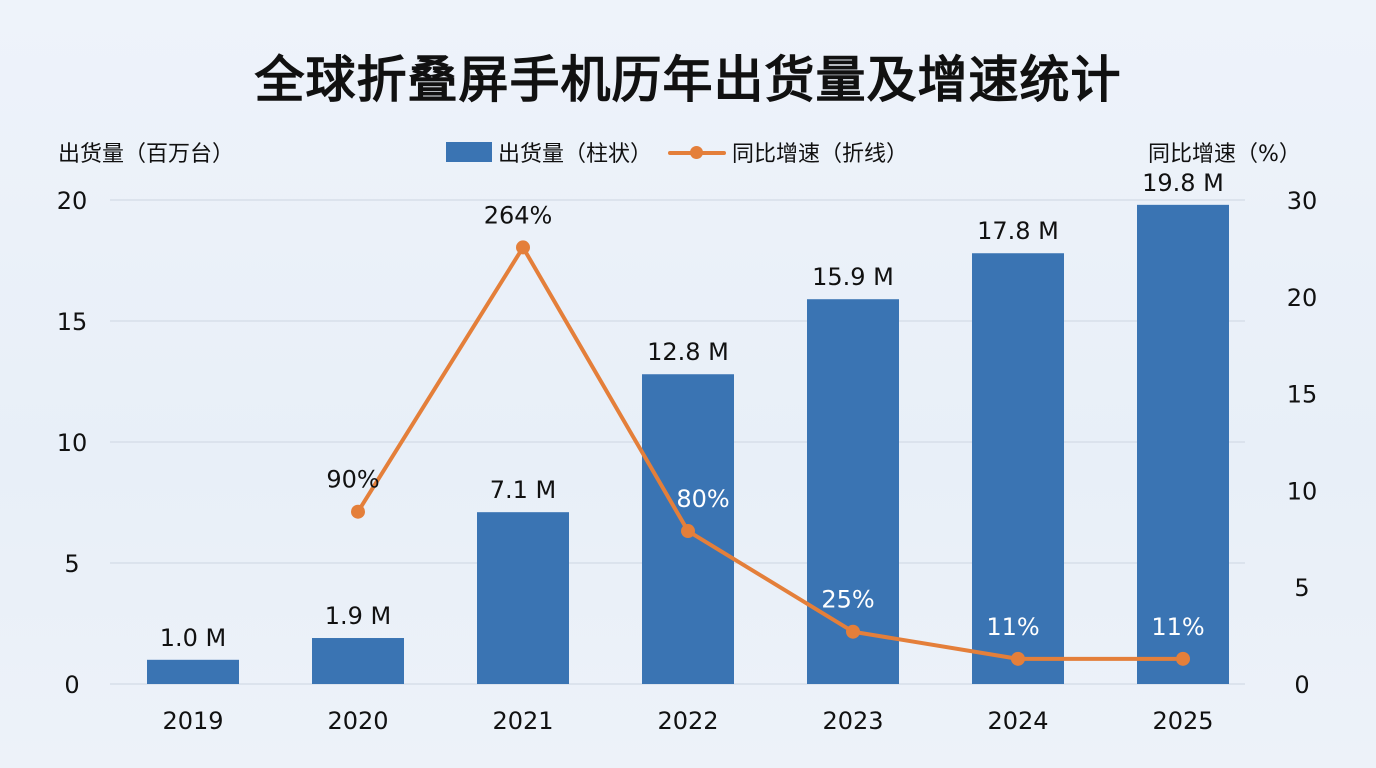 This screenshot has width=1376, height=768. What do you see at coordinates (688, 352) in the screenshot?
I see `bar-value-label: 12.8 M` at bounding box center [688, 352].